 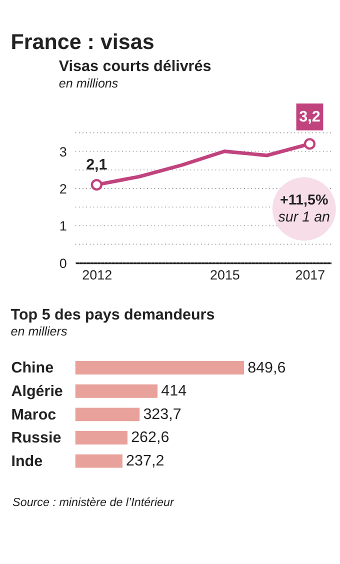 What do you see at coordinates (34, 415) in the screenshot?
I see `y-tick-label: Maroc` at bounding box center [34, 415].